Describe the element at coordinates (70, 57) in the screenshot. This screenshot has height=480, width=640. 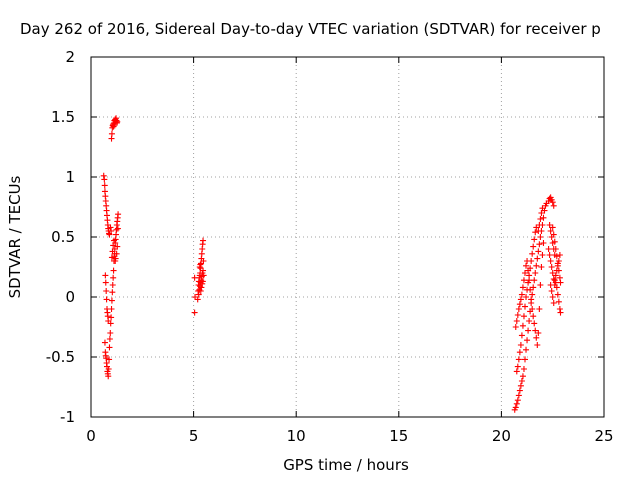
I see `y-tick-label: 2` at that location.